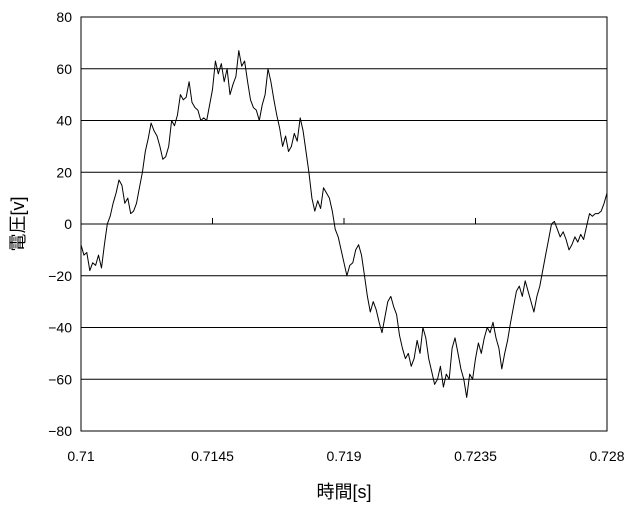 The width and height of the screenshot is (640, 507). What do you see at coordinates (60, 431) in the screenshot?
I see `y-tick-label: −80` at bounding box center [60, 431].